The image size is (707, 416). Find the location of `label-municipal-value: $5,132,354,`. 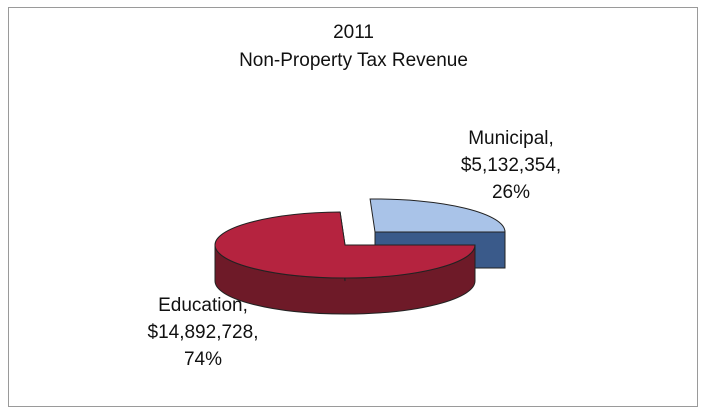

label-municipal-value: $5,132,354, is located at coordinates (511, 165).